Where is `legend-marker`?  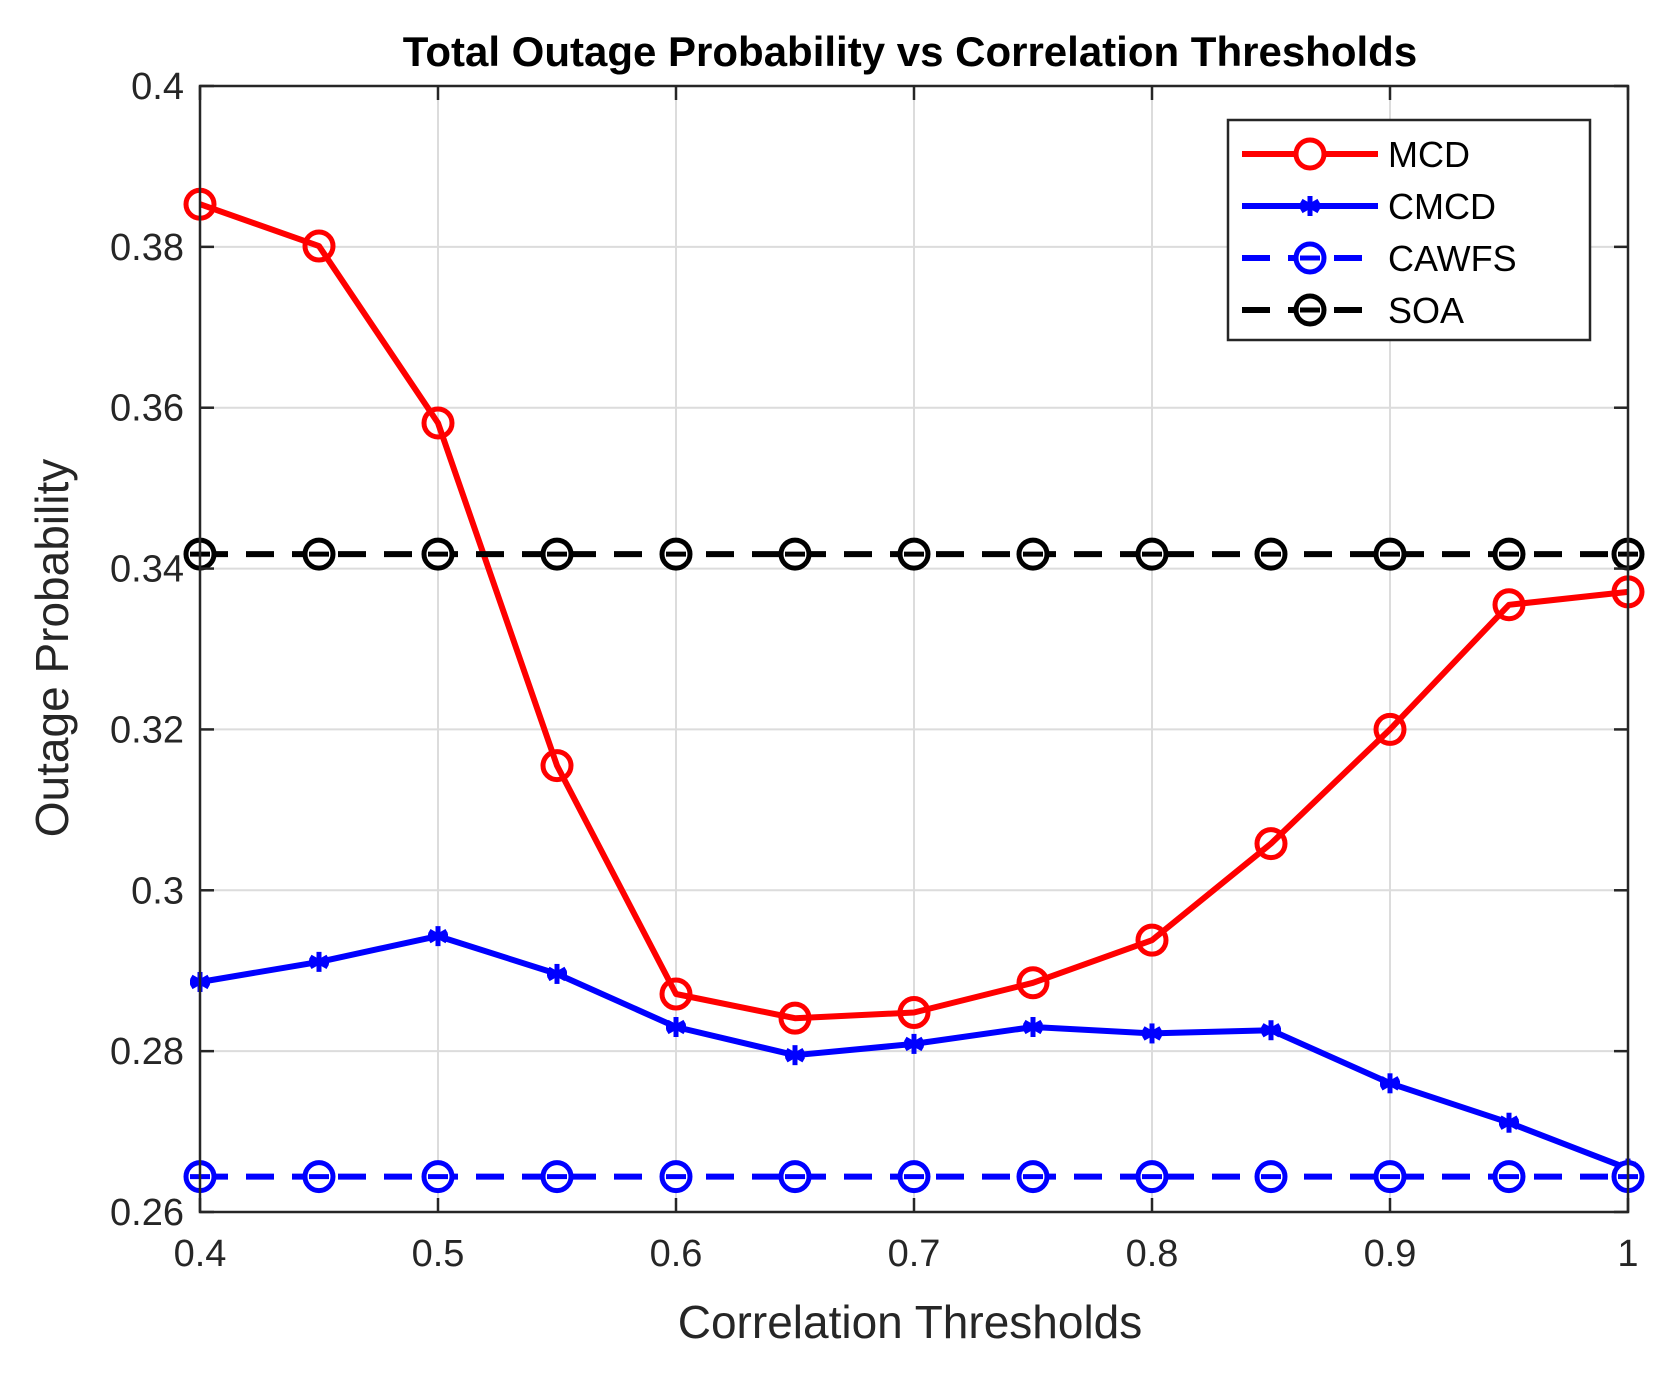
legend-marker is located at coordinates (1310, 154).